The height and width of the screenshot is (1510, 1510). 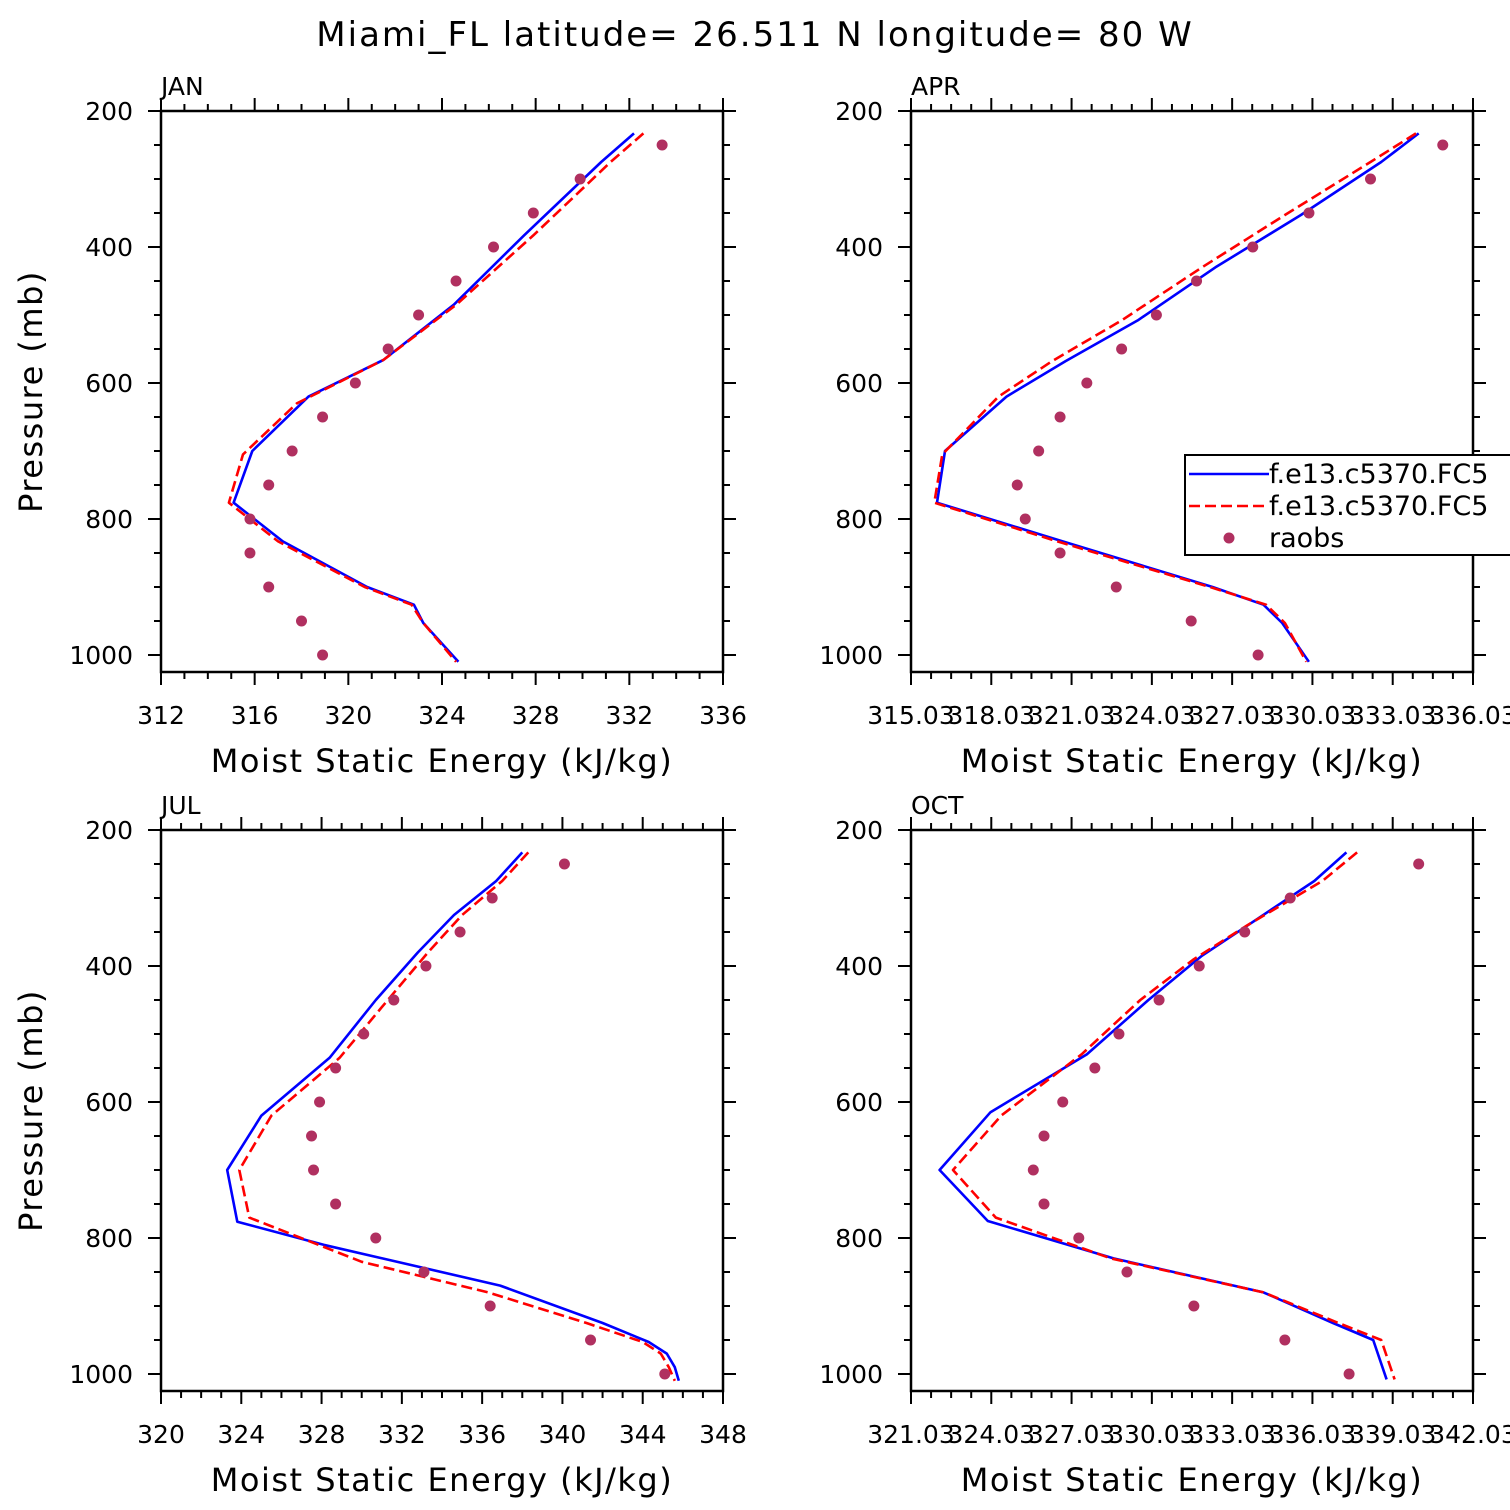 What do you see at coordinates (402, 1434) in the screenshot?
I see `x-tick-label: 332` at bounding box center [402, 1434].